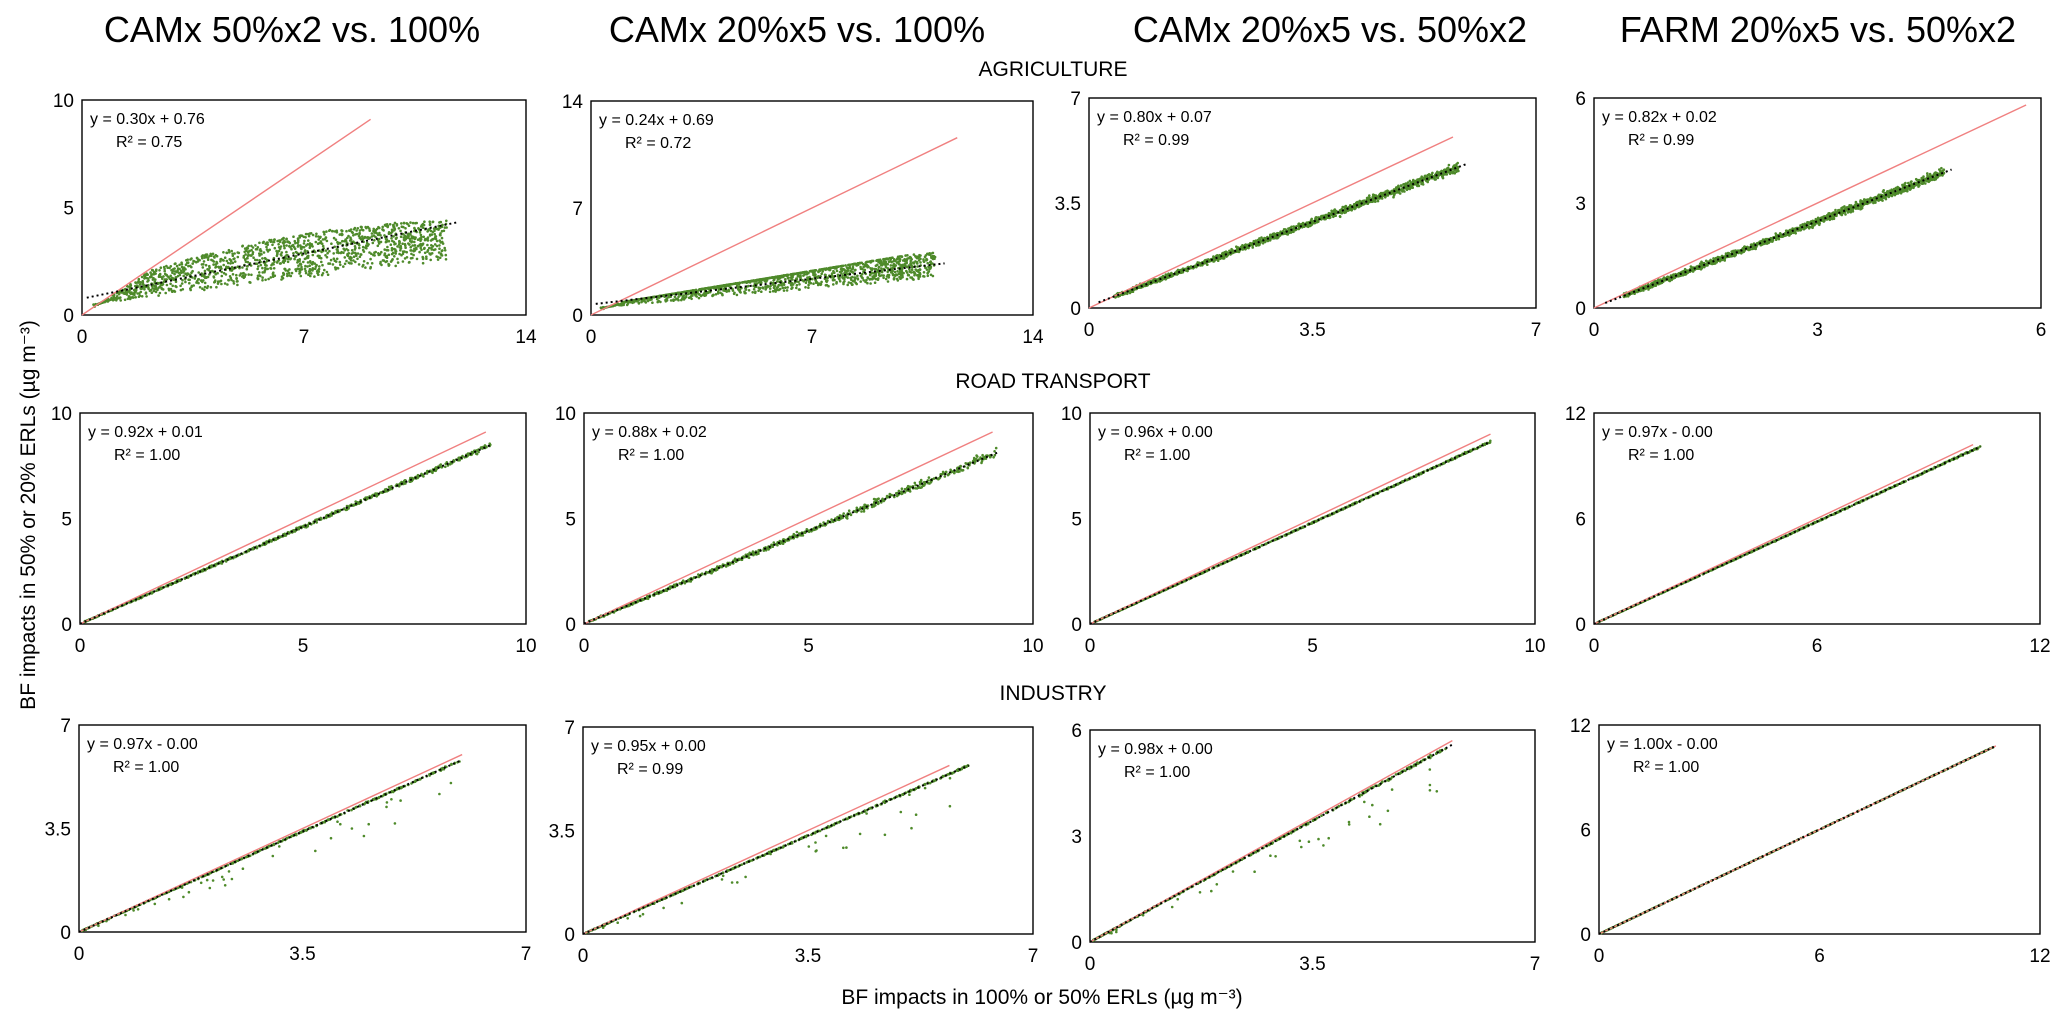 The width and height of the screenshot is (2067, 1026). What do you see at coordinates (68, 209) in the screenshot?
I see `y-tick-label: 5` at bounding box center [68, 209].